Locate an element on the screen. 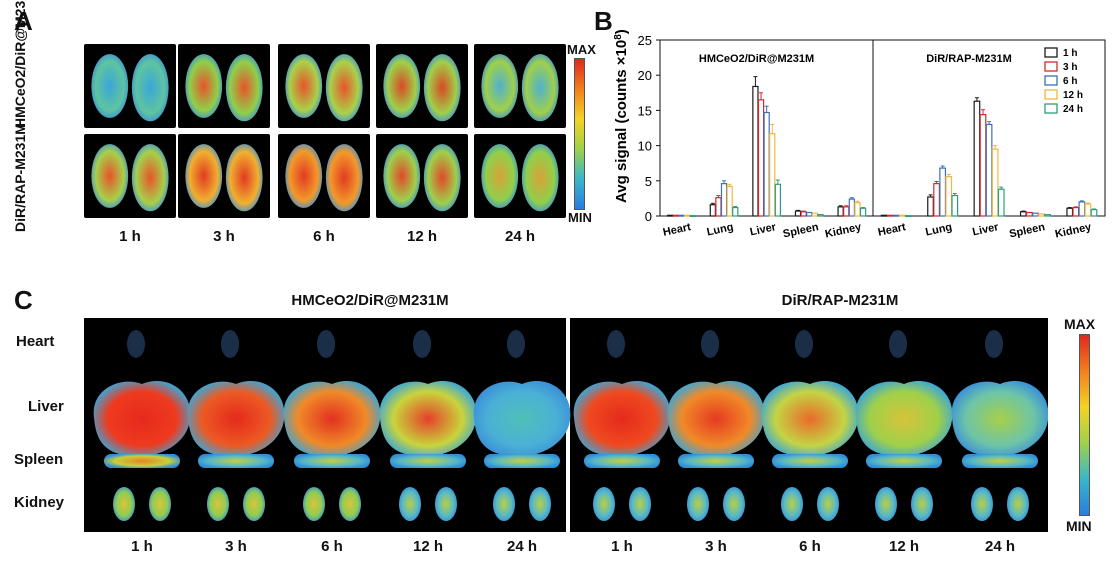  bar-1-heart-12h is located at coordinates (687, 215).